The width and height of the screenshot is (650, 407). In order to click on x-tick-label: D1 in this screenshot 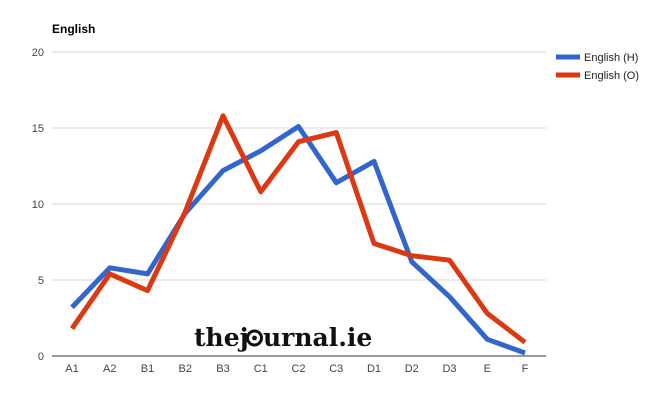, I will do `click(374, 369)`.